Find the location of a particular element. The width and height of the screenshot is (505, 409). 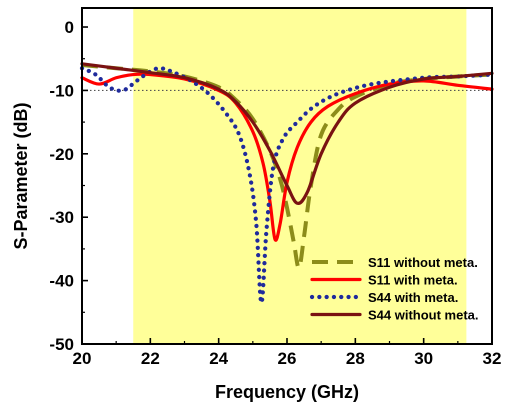

legend-label-s44-with-meta: S44 with meta. is located at coordinates (413, 297).